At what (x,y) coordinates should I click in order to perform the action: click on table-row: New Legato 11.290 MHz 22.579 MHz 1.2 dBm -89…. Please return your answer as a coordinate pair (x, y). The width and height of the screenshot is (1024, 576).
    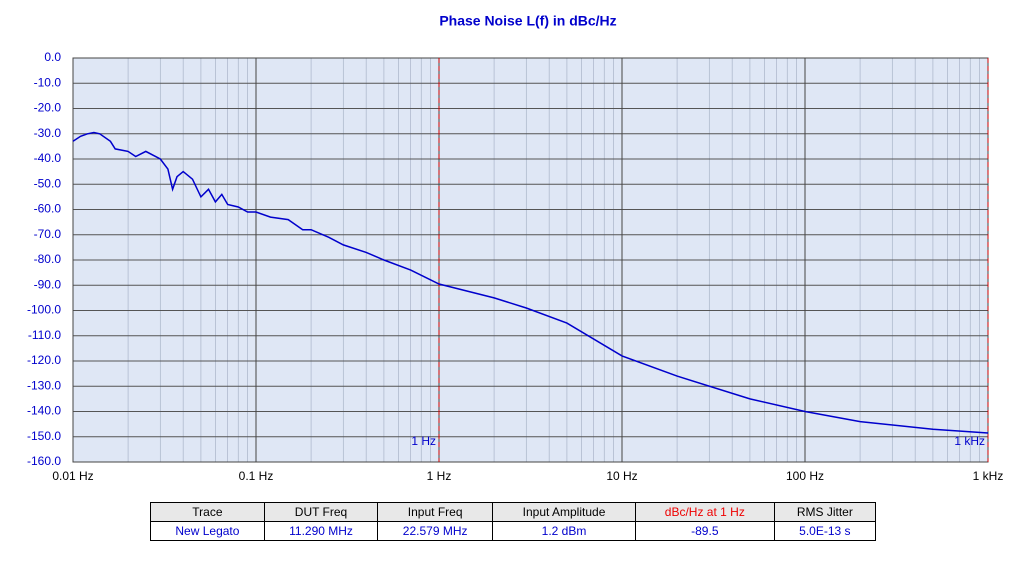
    Looking at the image, I should click on (513, 531).